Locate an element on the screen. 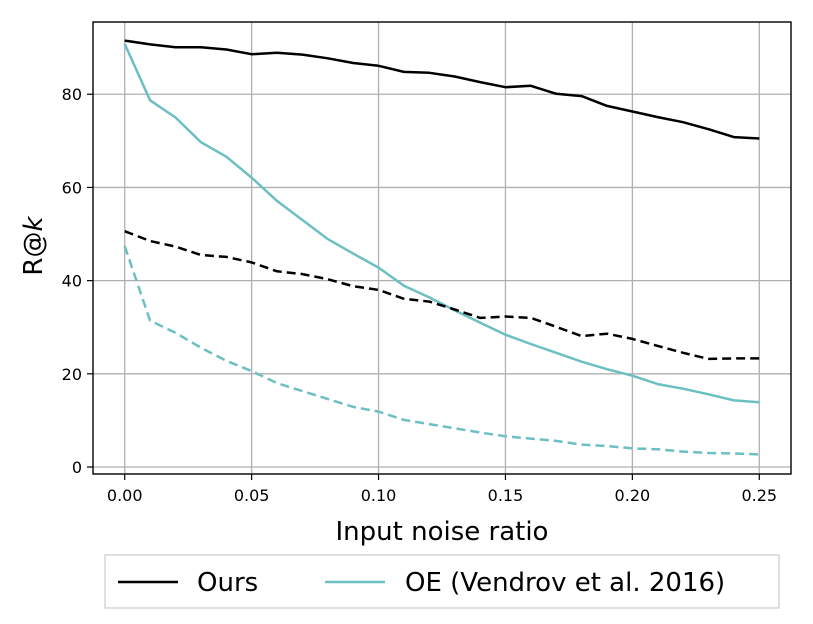 This screenshot has width=813, height=624. y-axis-title: R@k is located at coordinates (34, 245).